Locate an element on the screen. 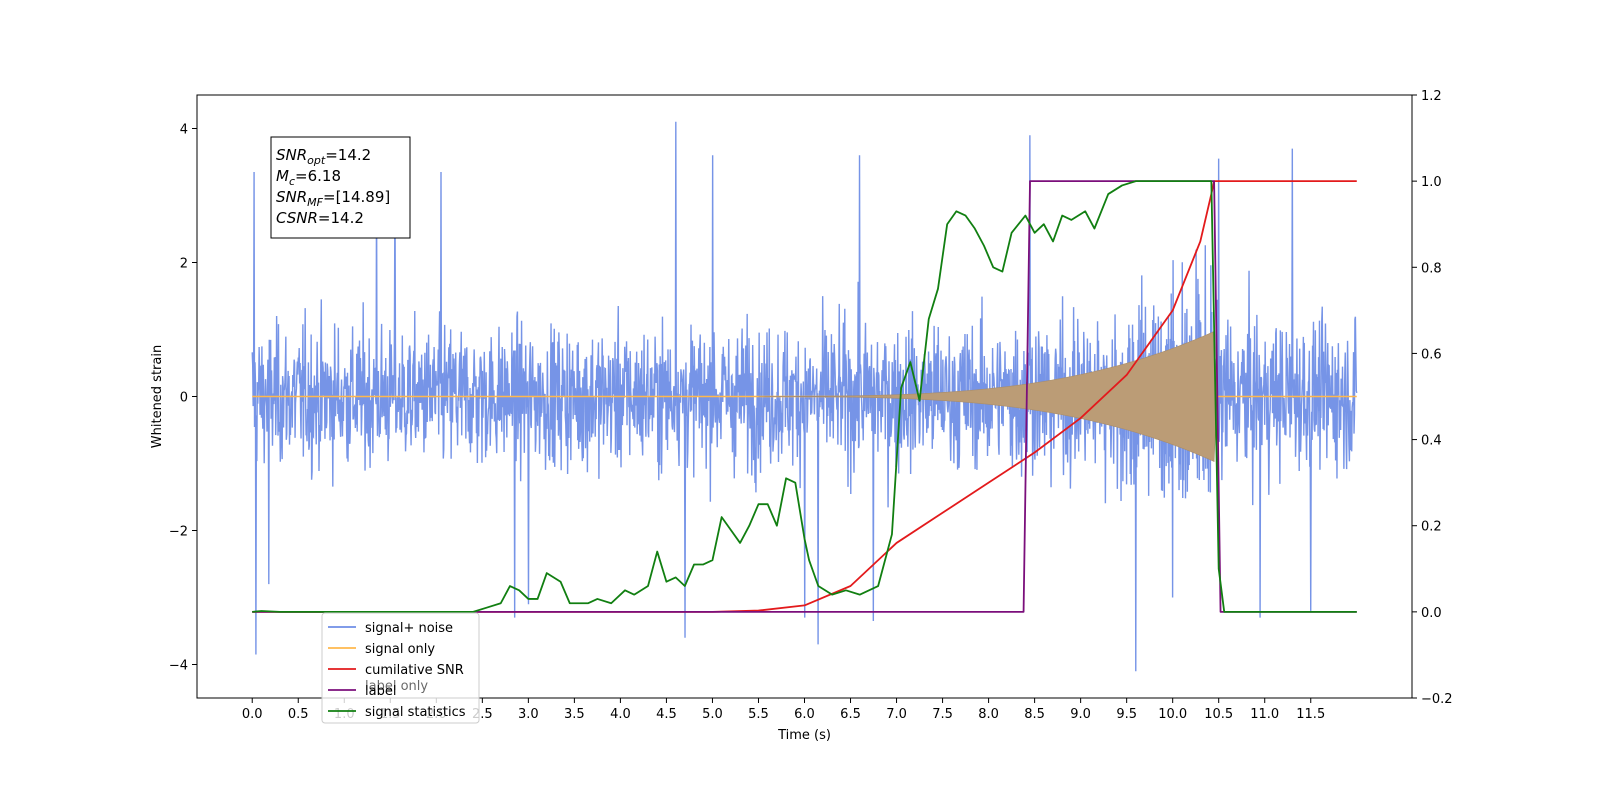 The image size is (1600, 800). annotation-line: Mc=6.18 is located at coordinates (308, 177).